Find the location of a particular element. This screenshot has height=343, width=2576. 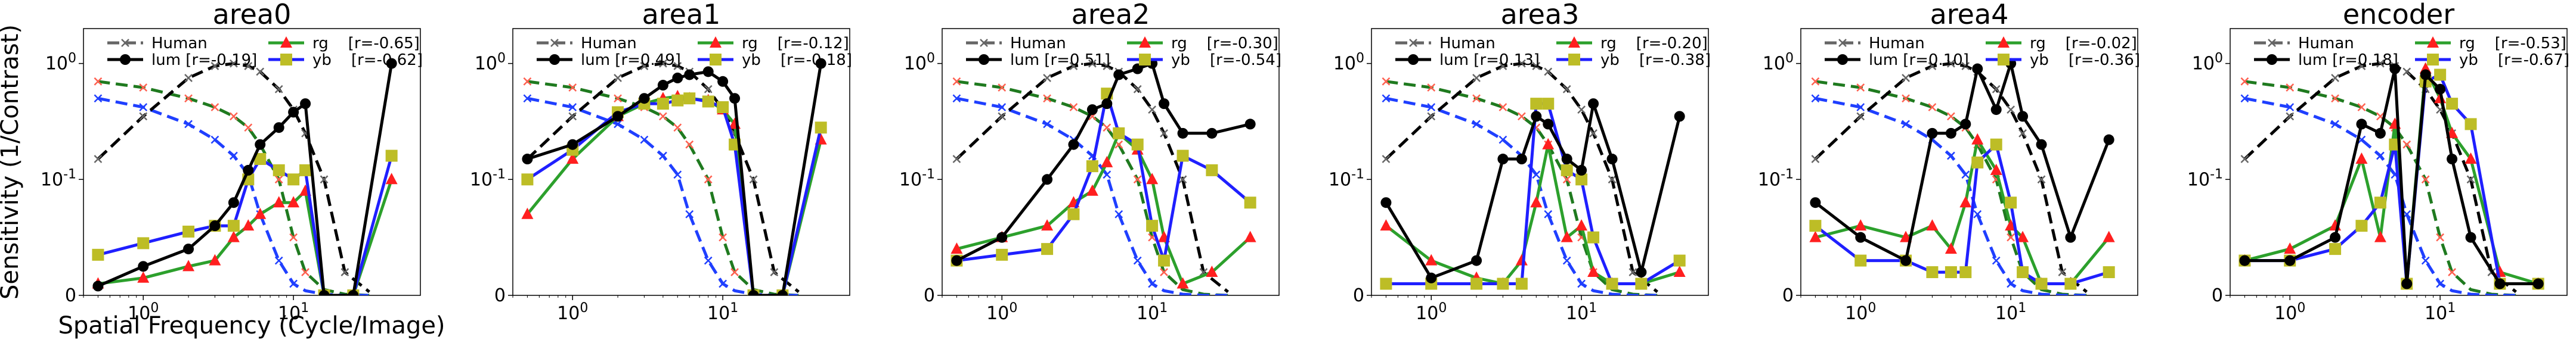

figure-xlabel: Spatial Frequency (Cycle/Image) is located at coordinates (252, 325).